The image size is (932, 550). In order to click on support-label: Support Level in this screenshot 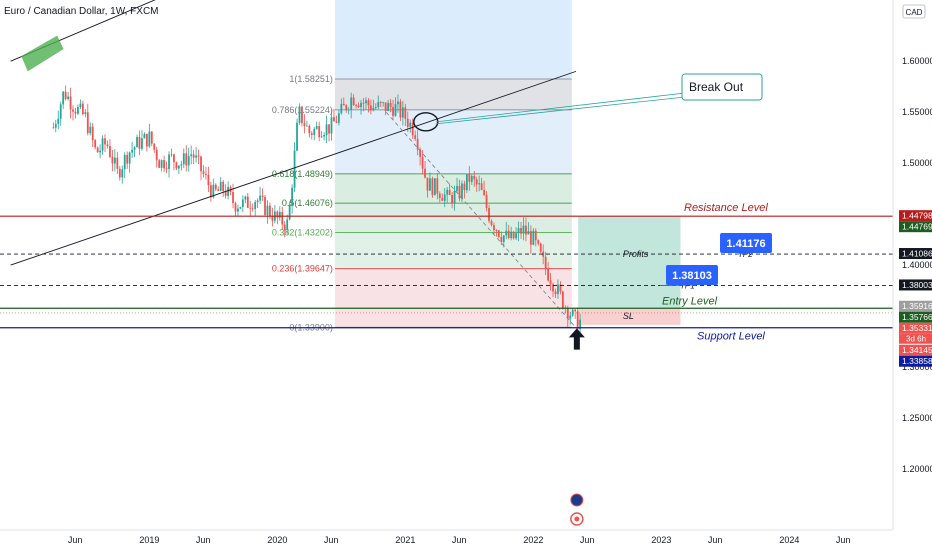, I will do `click(731, 337)`.